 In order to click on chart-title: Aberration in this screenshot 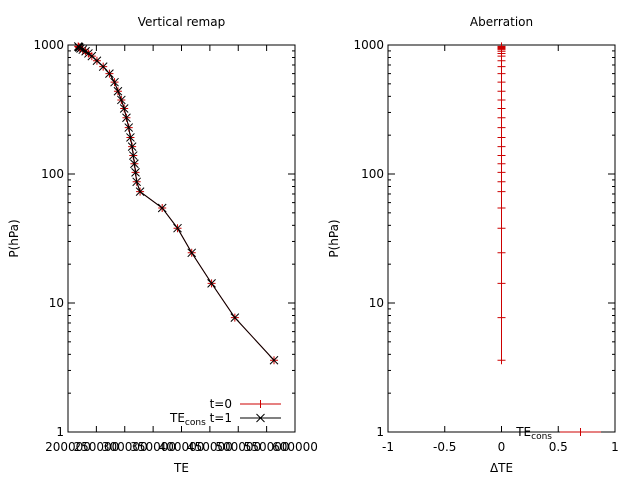, I will do `click(501, 22)`.